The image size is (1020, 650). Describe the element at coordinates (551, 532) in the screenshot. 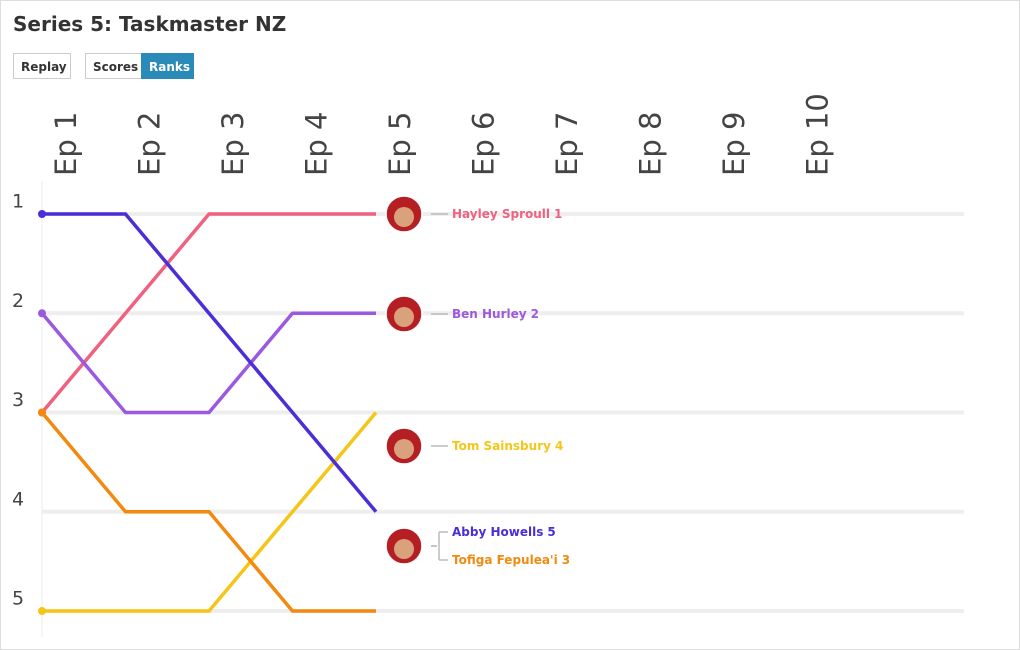

I see `series-end-label: 5` at that location.